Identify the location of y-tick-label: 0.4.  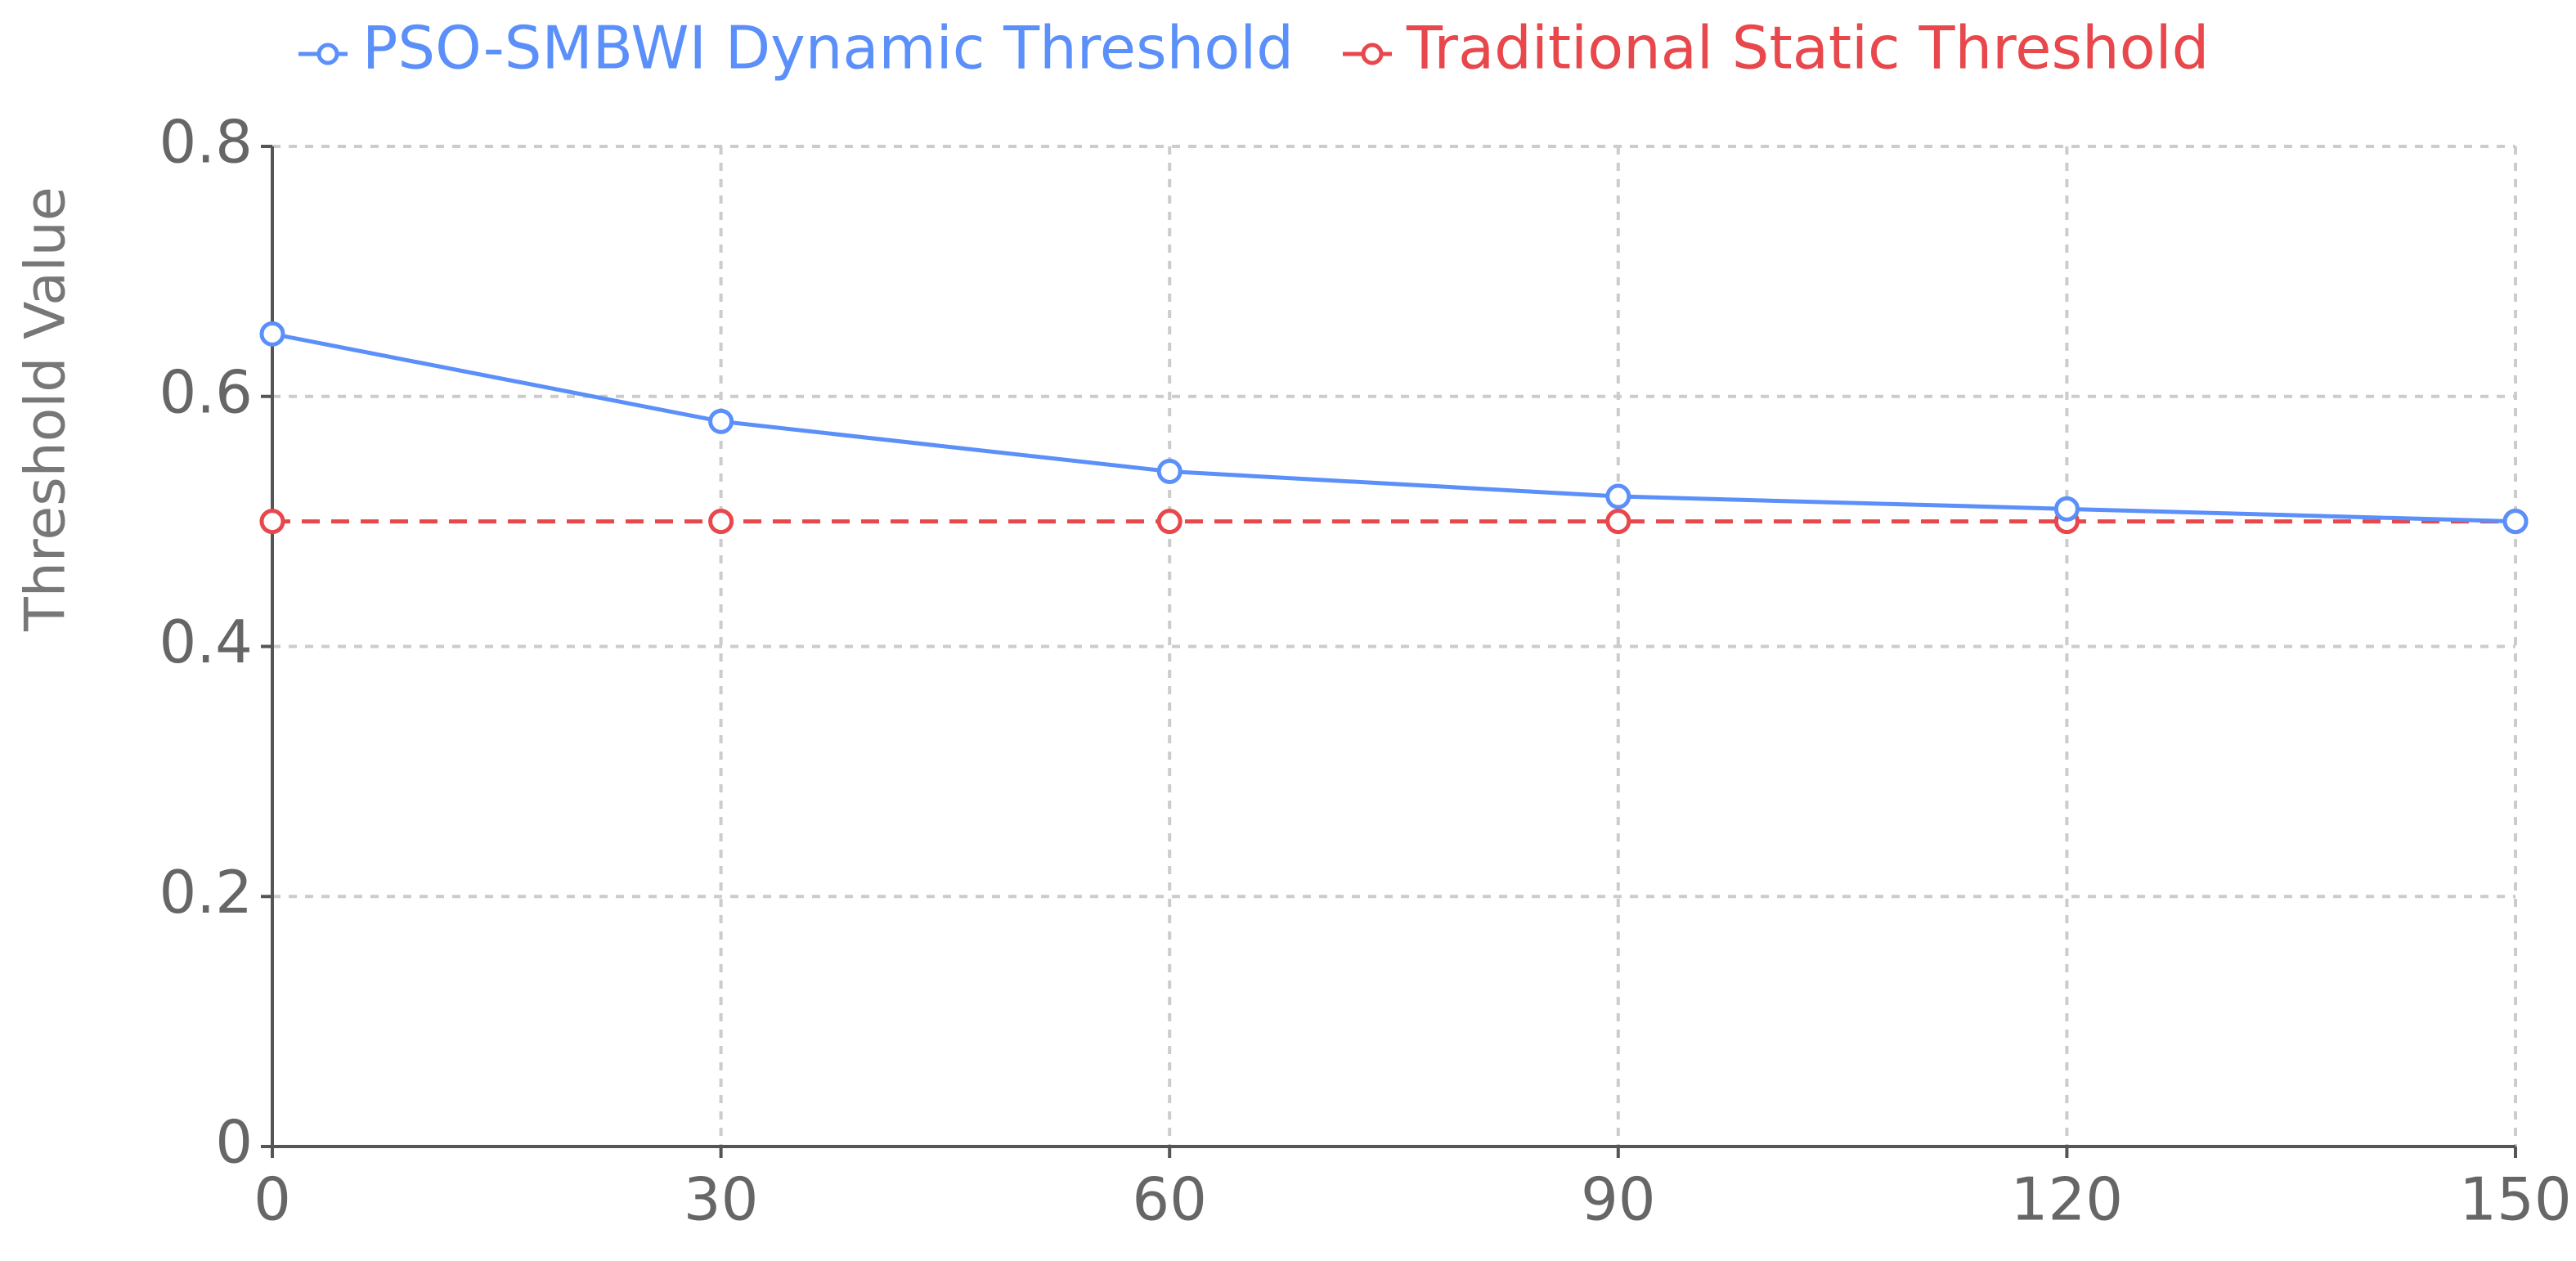
(206, 642).